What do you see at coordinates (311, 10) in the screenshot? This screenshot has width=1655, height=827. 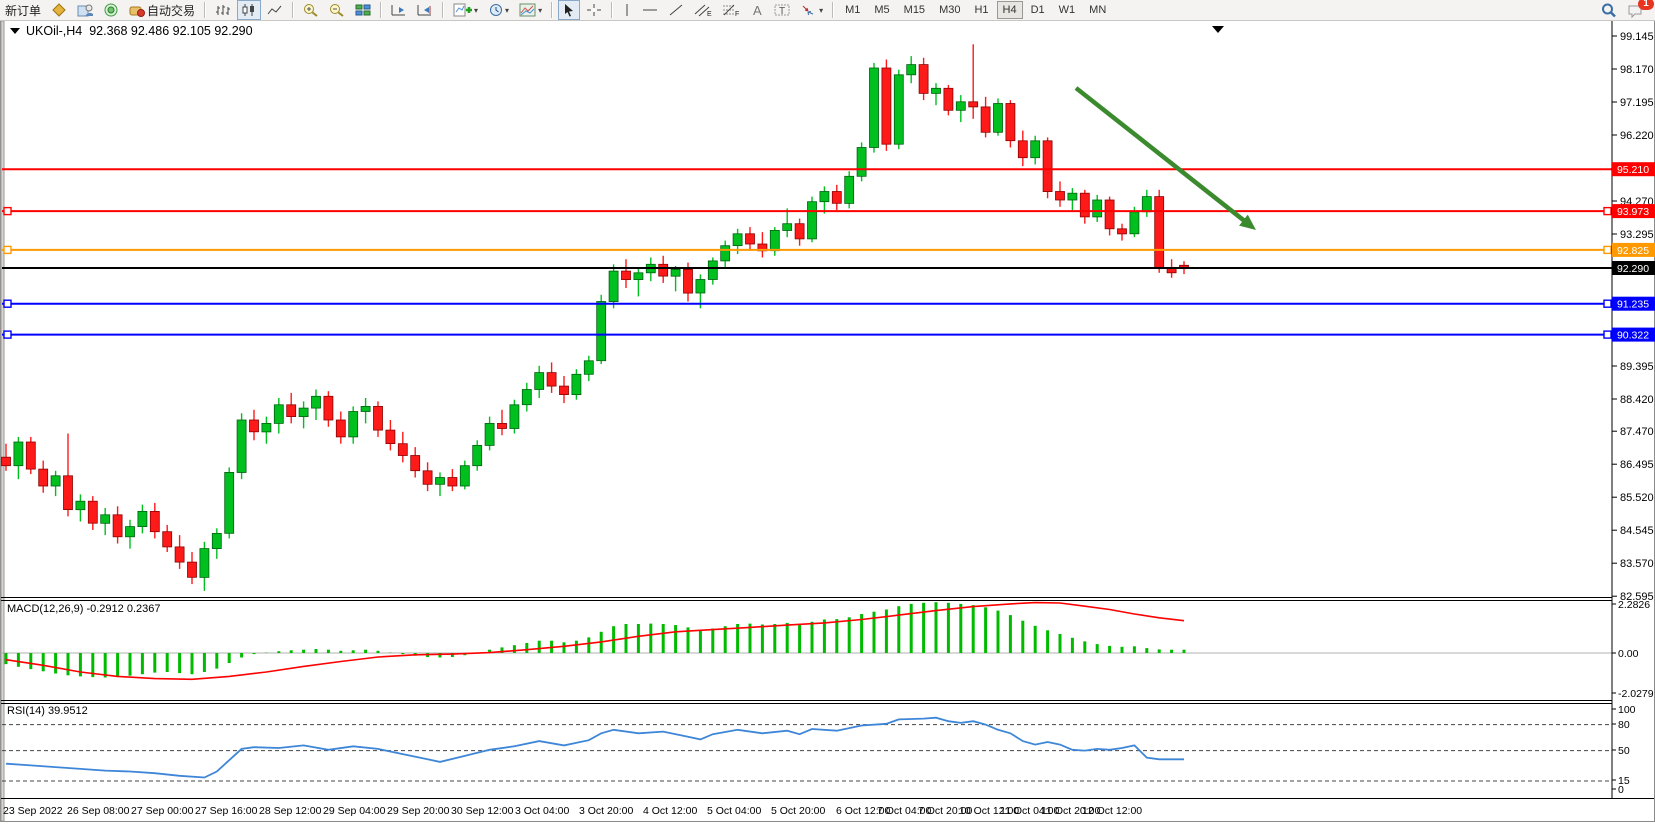 I see `zoom-in-icon` at bounding box center [311, 10].